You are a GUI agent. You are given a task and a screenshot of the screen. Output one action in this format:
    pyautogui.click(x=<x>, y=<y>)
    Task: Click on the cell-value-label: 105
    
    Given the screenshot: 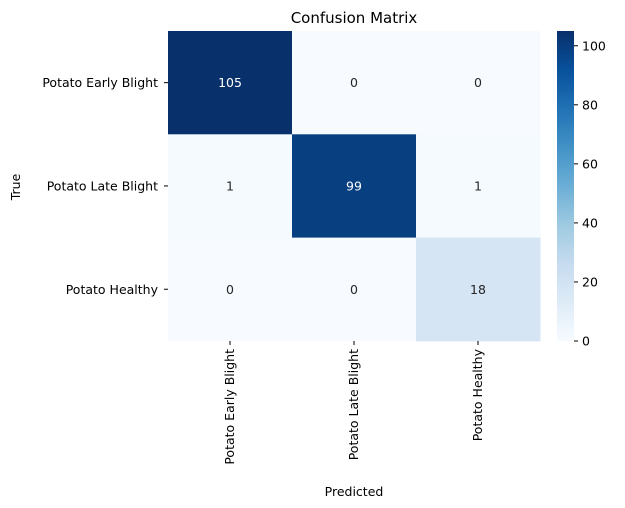 What is the action you would take?
    pyautogui.click(x=230, y=82)
    